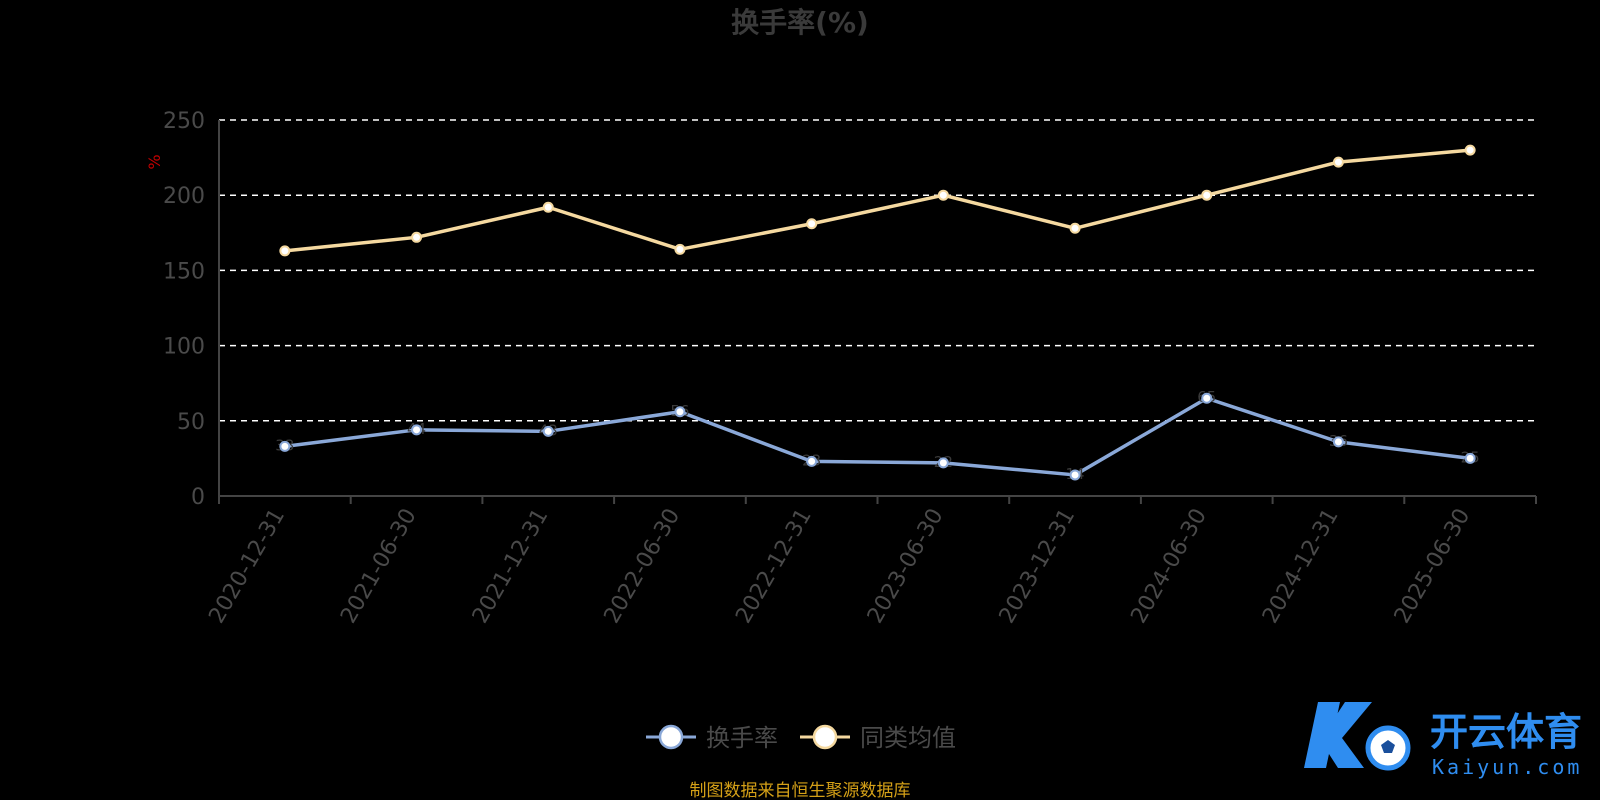 Image resolution: width=1600 pixels, height=800 pixels. What do you see at coordinates (379, 566) in the screenshot?
I see `x-tick-label: 2021-06-30` at bounding box center [379, 566].